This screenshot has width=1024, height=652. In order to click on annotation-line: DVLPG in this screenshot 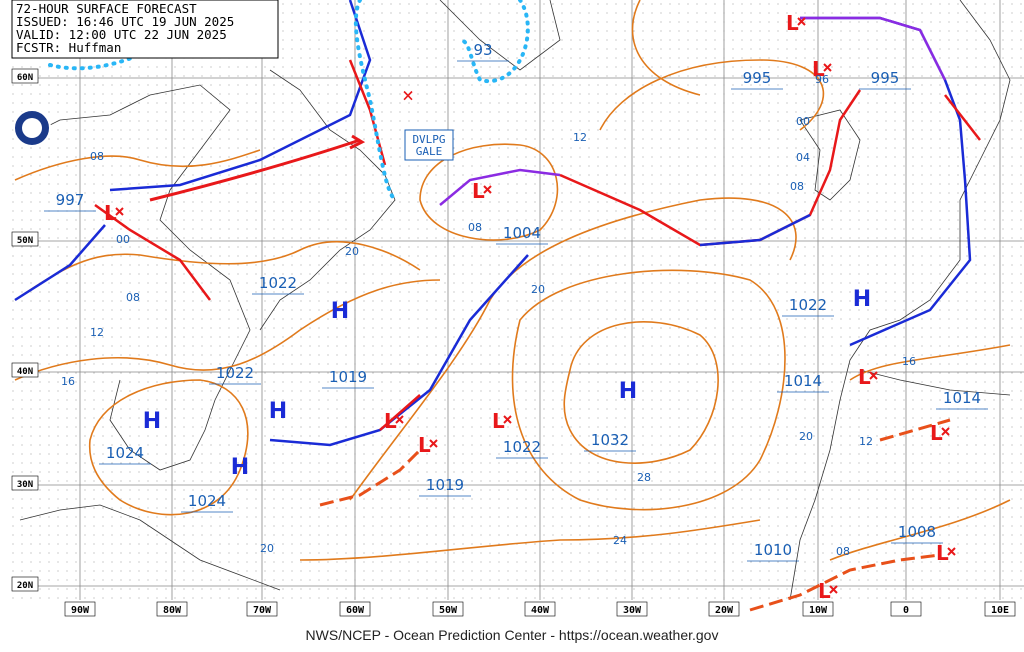, I will do `click(428, 139)`.